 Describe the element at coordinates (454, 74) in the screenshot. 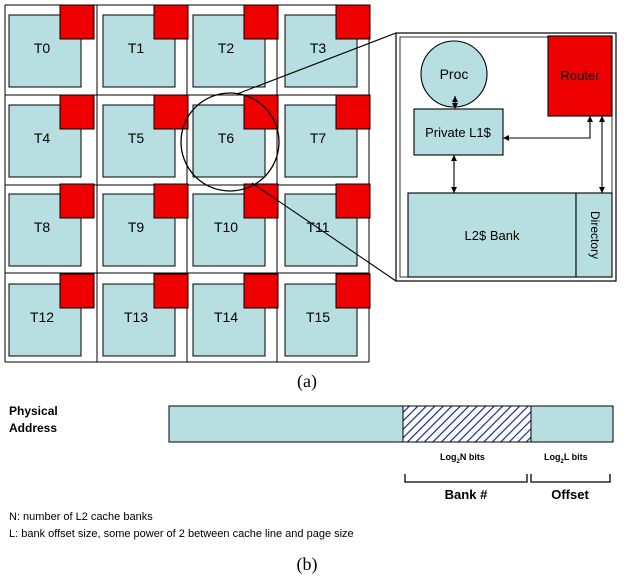

I see `proc-label: Proc` at that location.